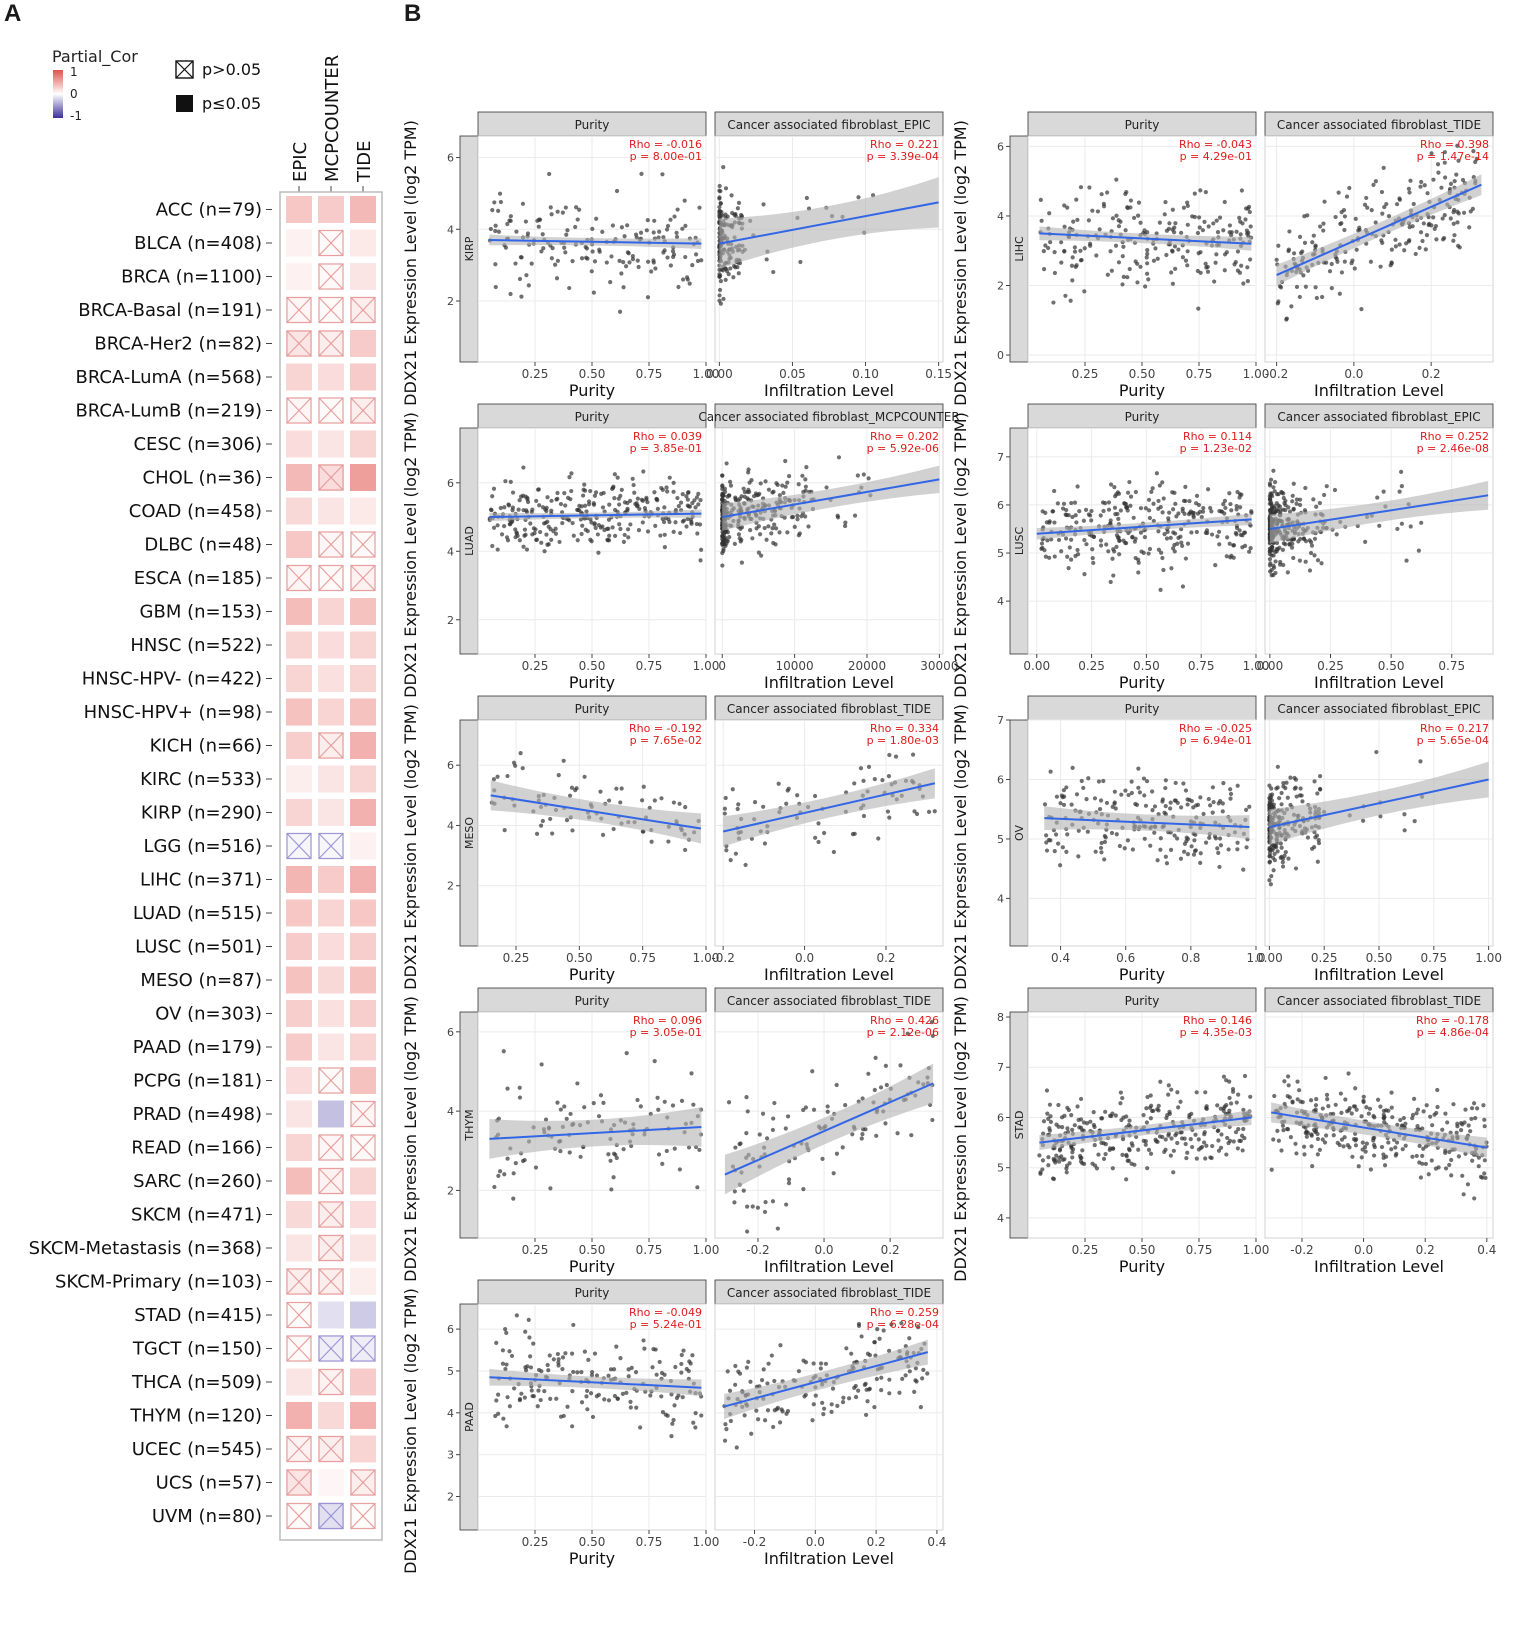  Describe the element at coordinates (1216, 448) in the screenshot. I see `p-value-label: p = 1.23e-02` at that location.